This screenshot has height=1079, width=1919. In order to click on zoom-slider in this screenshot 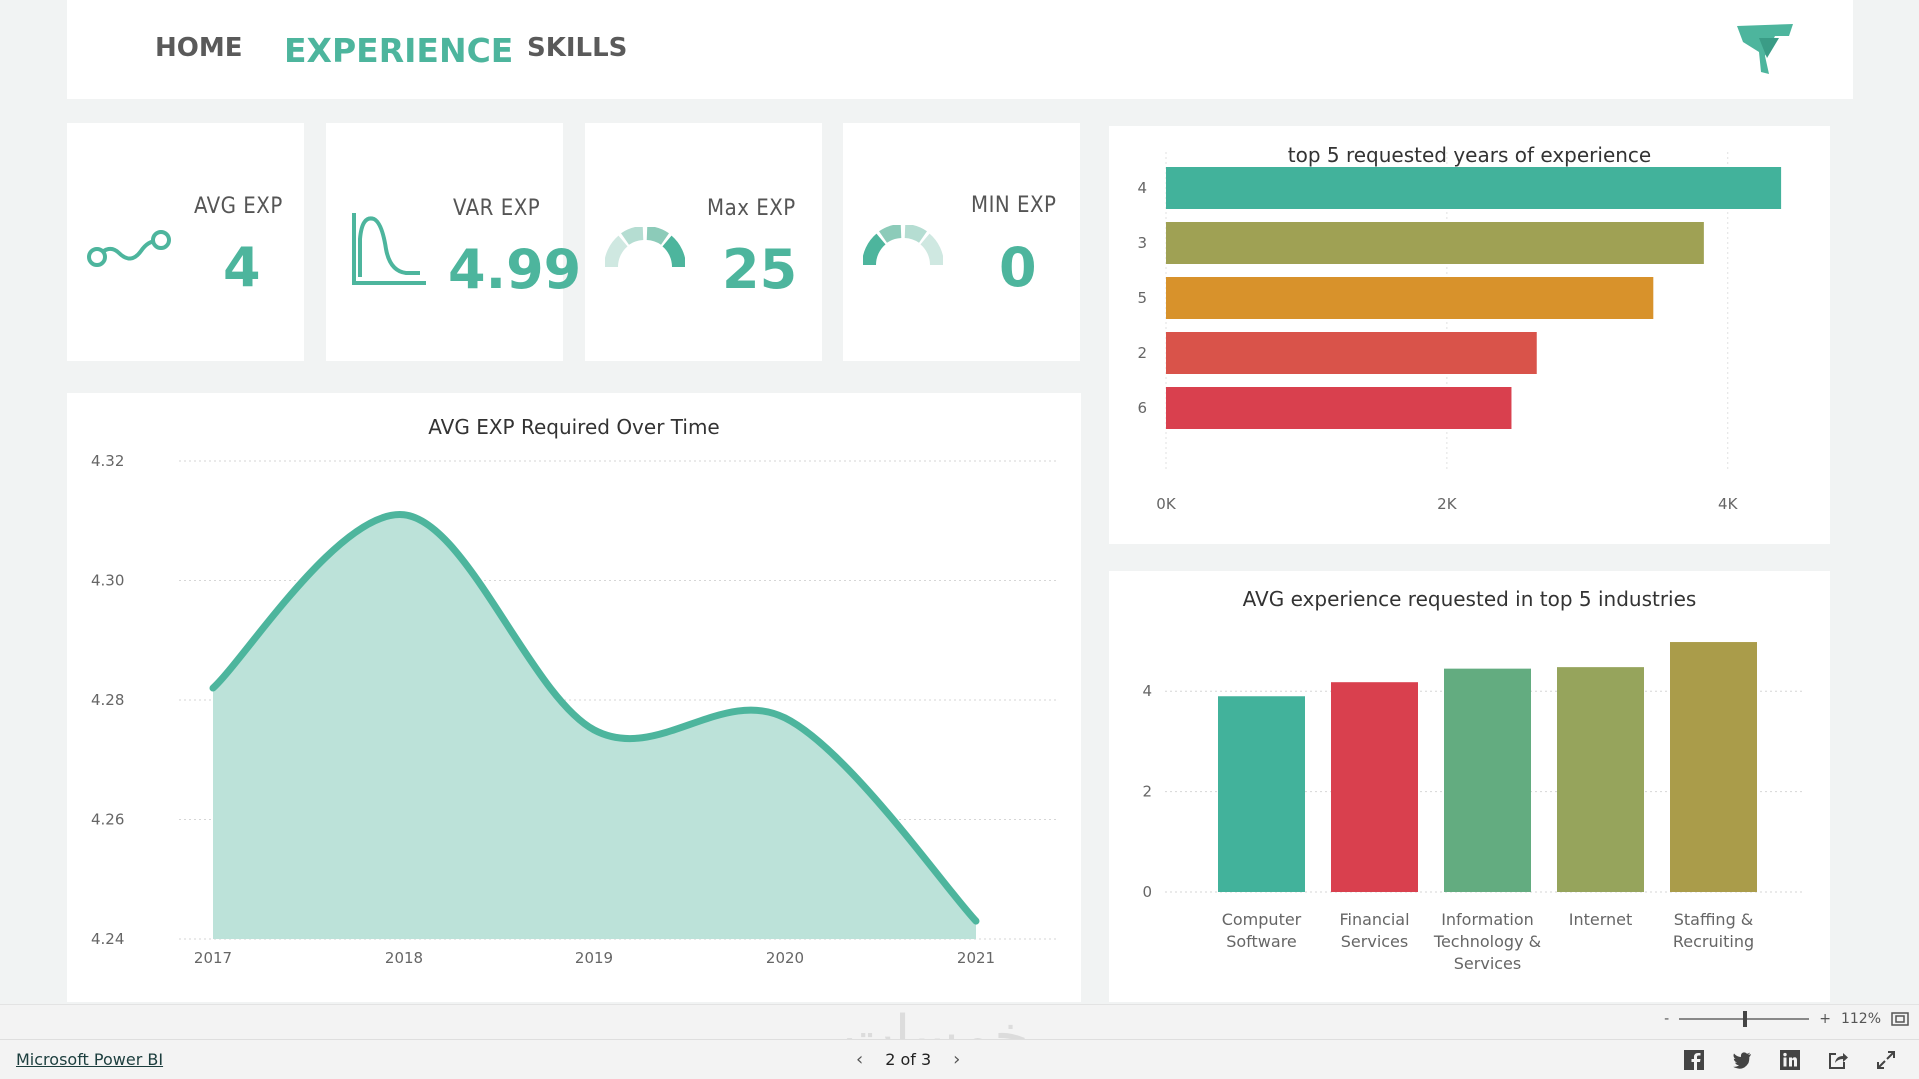, I will do `click(1744, 1019)`.